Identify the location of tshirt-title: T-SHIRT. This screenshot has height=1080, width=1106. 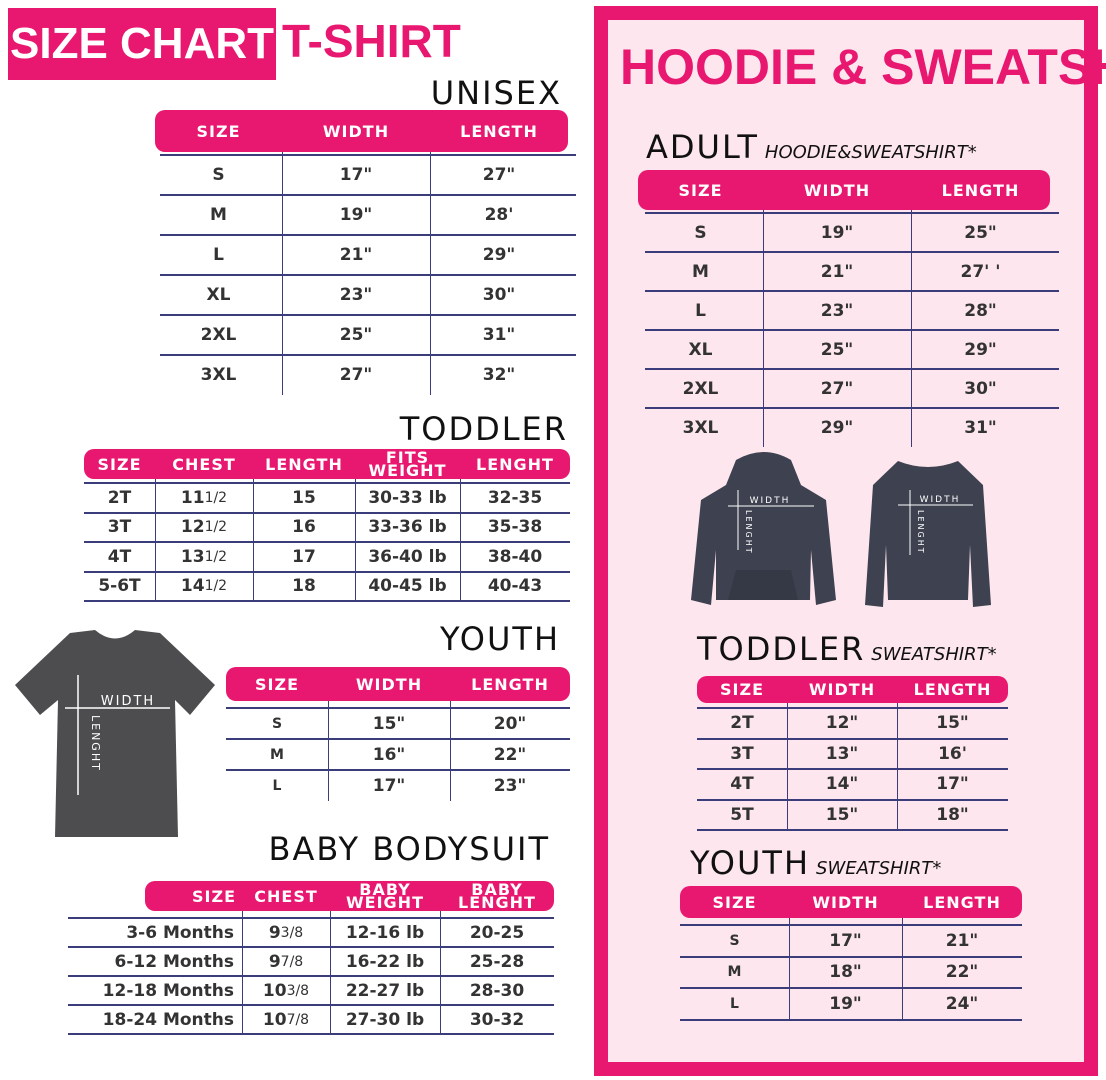
(371, 41).